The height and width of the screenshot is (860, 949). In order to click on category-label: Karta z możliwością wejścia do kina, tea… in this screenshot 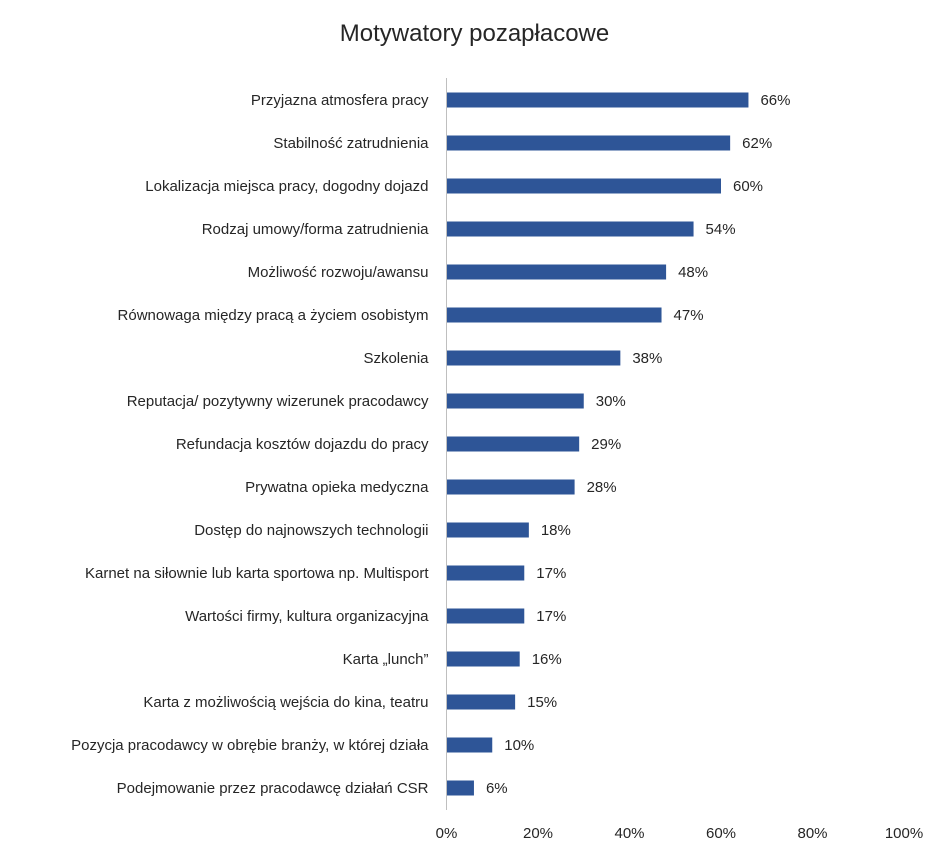, I will do `click(285, 702)`.